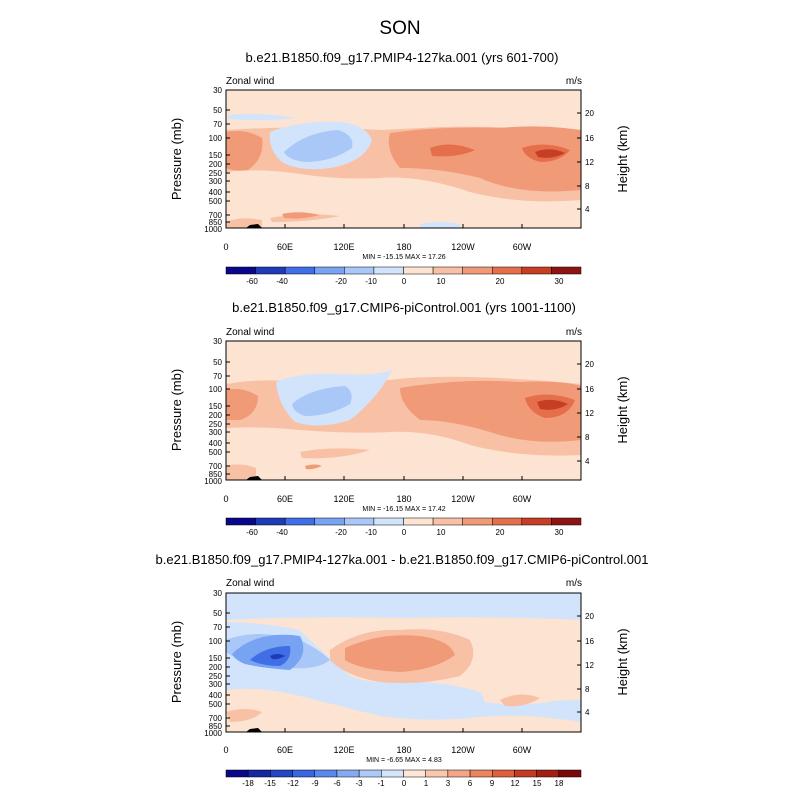 The width and height of the screenshot is (800, 800). What do you see at coordinates (403, 159) in the screenshot?
I see `panel-1-field` at bounding box center [403, 159].